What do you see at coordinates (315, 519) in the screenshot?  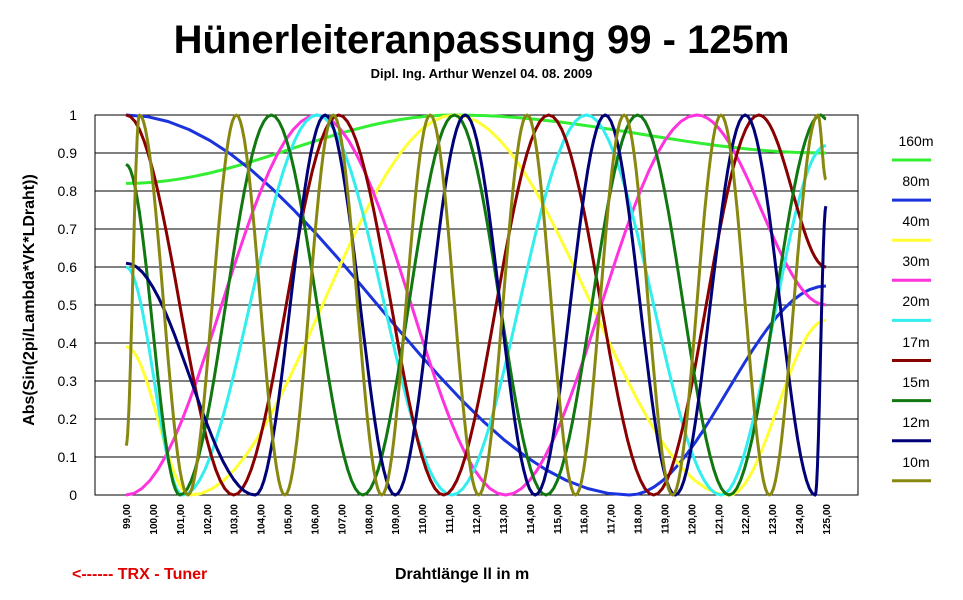 I see `x-tick-label: 106,00` at bounding box center [315, 519].